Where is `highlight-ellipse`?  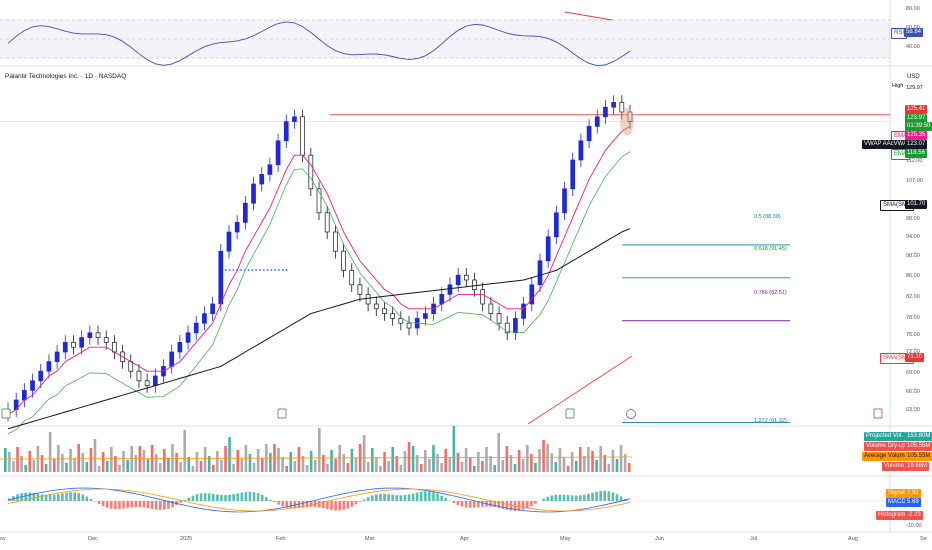 highlight-ellipse is located at coordinates (627, 121).